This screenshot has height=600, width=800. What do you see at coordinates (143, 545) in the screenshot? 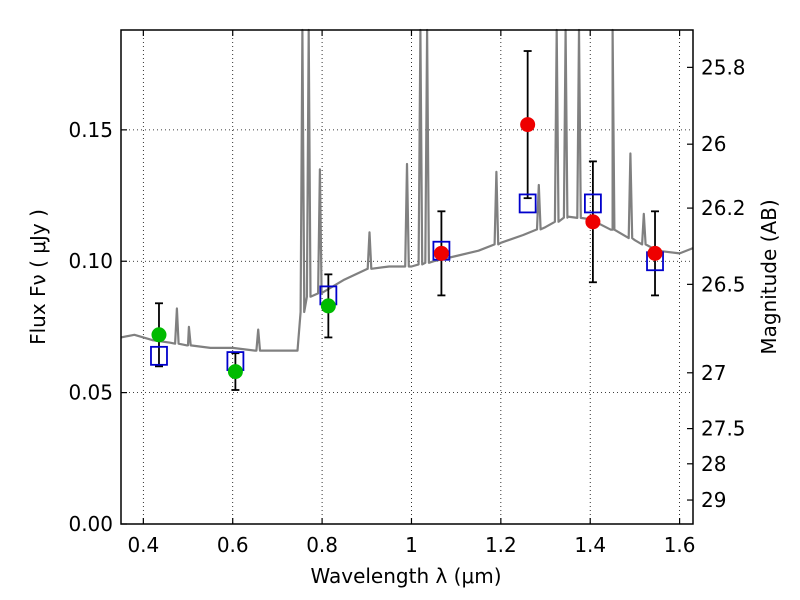
I see `x-tick-label: 0.4` at bounding box center [143, 545].